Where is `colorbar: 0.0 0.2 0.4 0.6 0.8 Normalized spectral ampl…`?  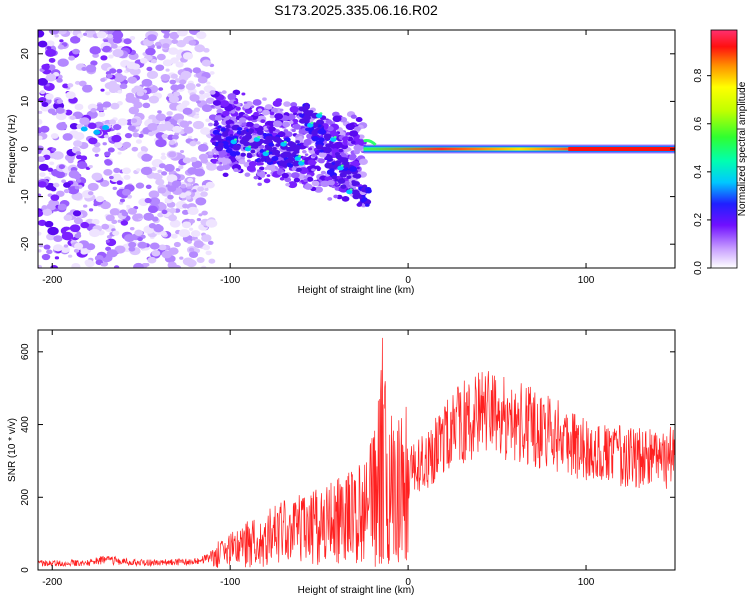
colorbar: 0.0 0.2 0.4 0.6 0.8 Normalized spectral ampl… is located at coordinates (720, 152).